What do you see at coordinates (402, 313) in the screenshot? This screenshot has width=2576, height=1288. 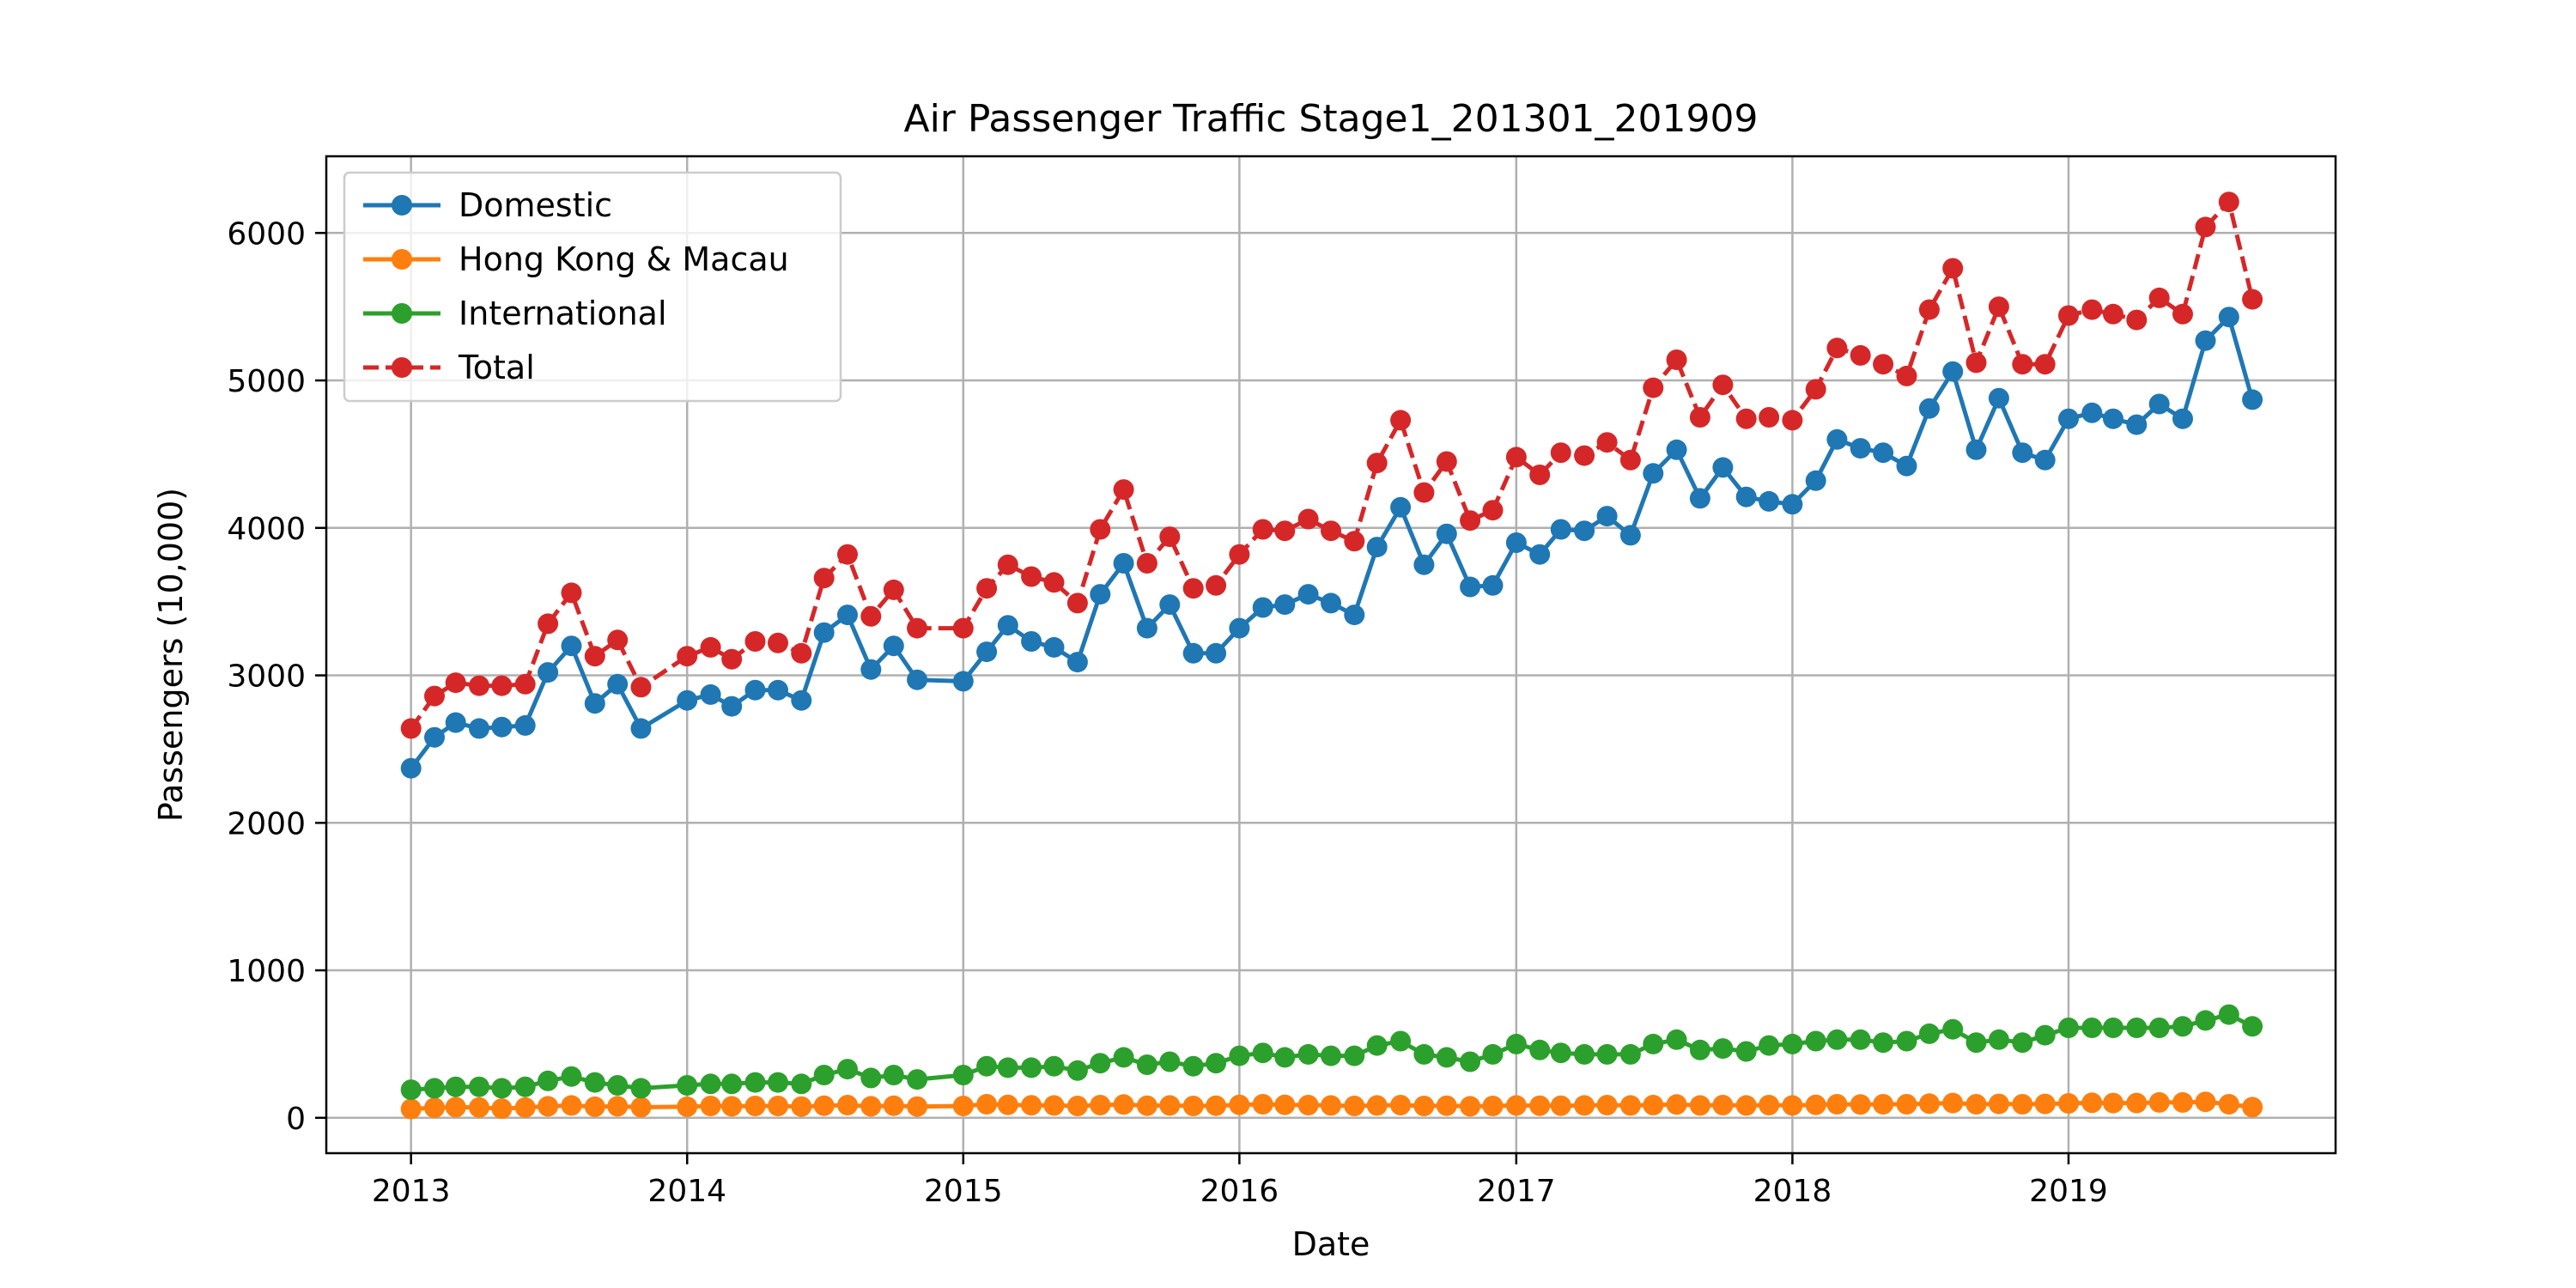 I see `legend-marker-international` at bounding box center [402, 313].